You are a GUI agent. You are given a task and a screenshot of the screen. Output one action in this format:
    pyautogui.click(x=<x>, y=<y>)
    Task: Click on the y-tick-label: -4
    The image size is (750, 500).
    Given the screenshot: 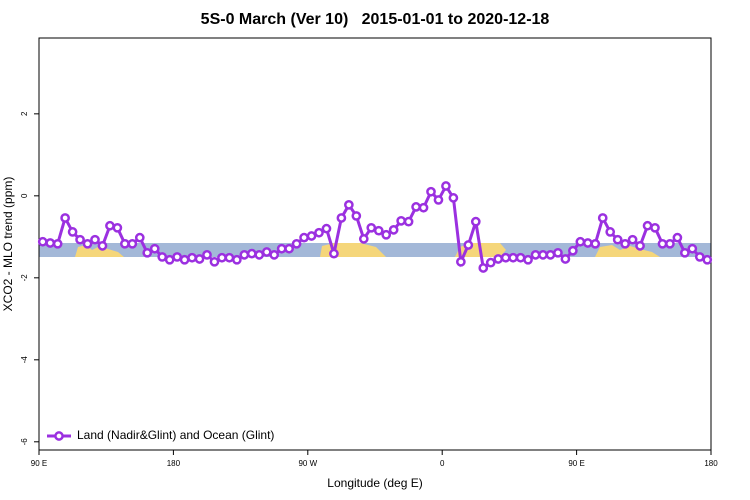 What is the action you would take?
    pyautogui.click(x=24, y=360)
    